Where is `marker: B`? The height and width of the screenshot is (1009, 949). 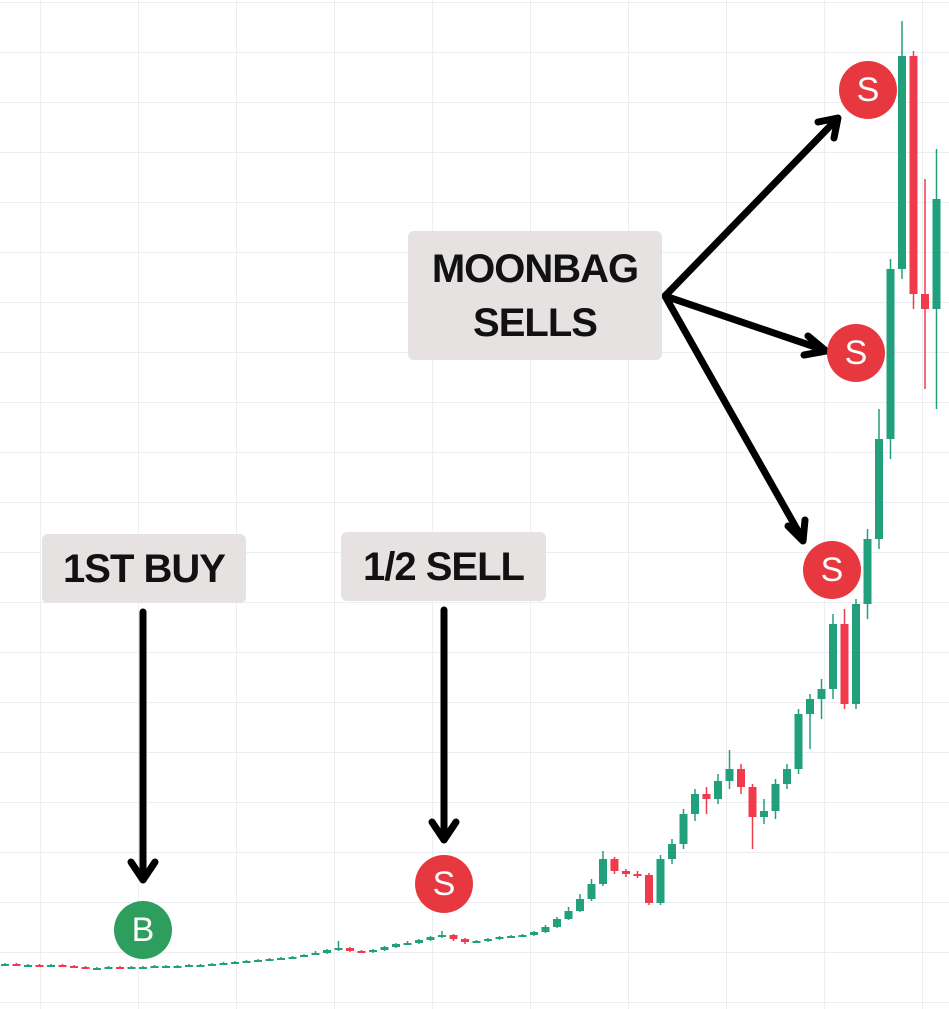 marker: B is located at coordinates (143, 930).